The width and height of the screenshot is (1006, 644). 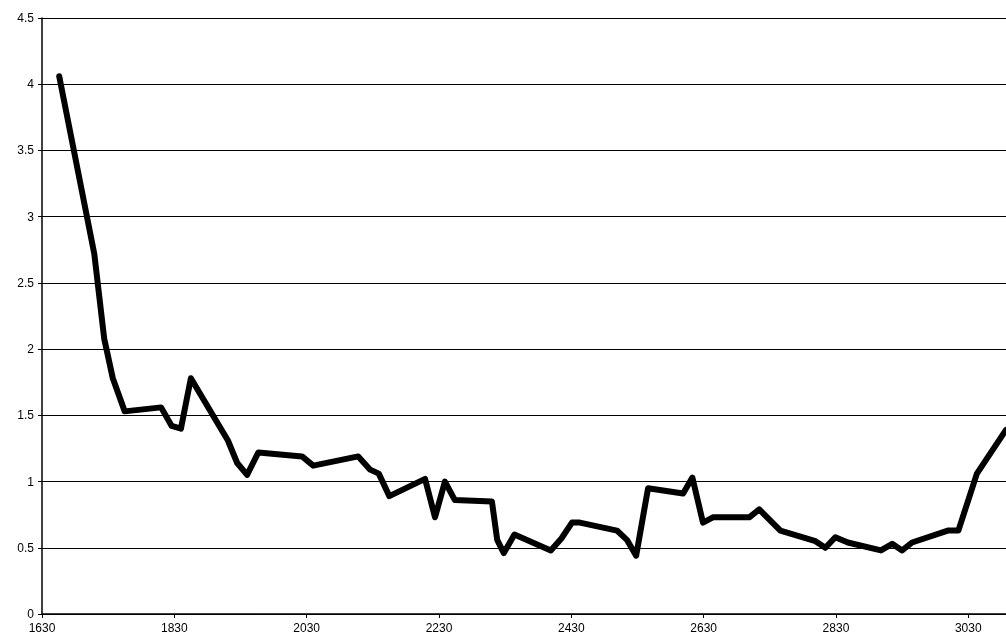 What do you see at coordinates (307, 628) in the screenshot?
I see `x-tick-label: 2030` at bounding box center [307, 628].